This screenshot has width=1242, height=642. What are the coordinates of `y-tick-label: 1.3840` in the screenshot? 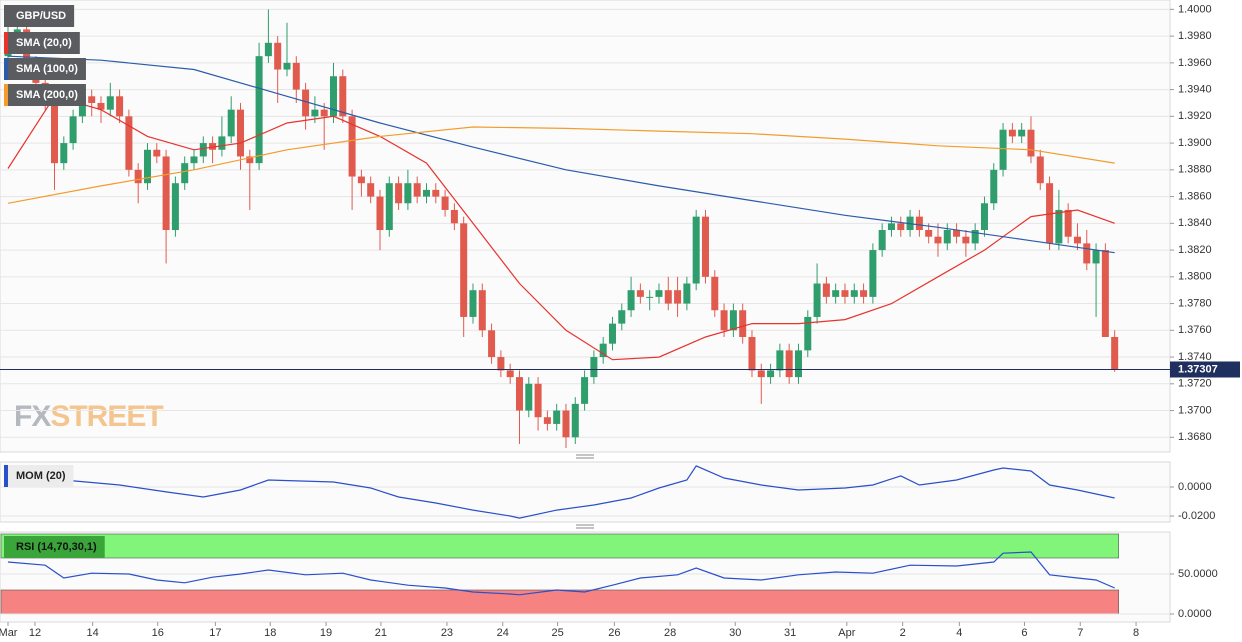 It's located at (1195, 223).